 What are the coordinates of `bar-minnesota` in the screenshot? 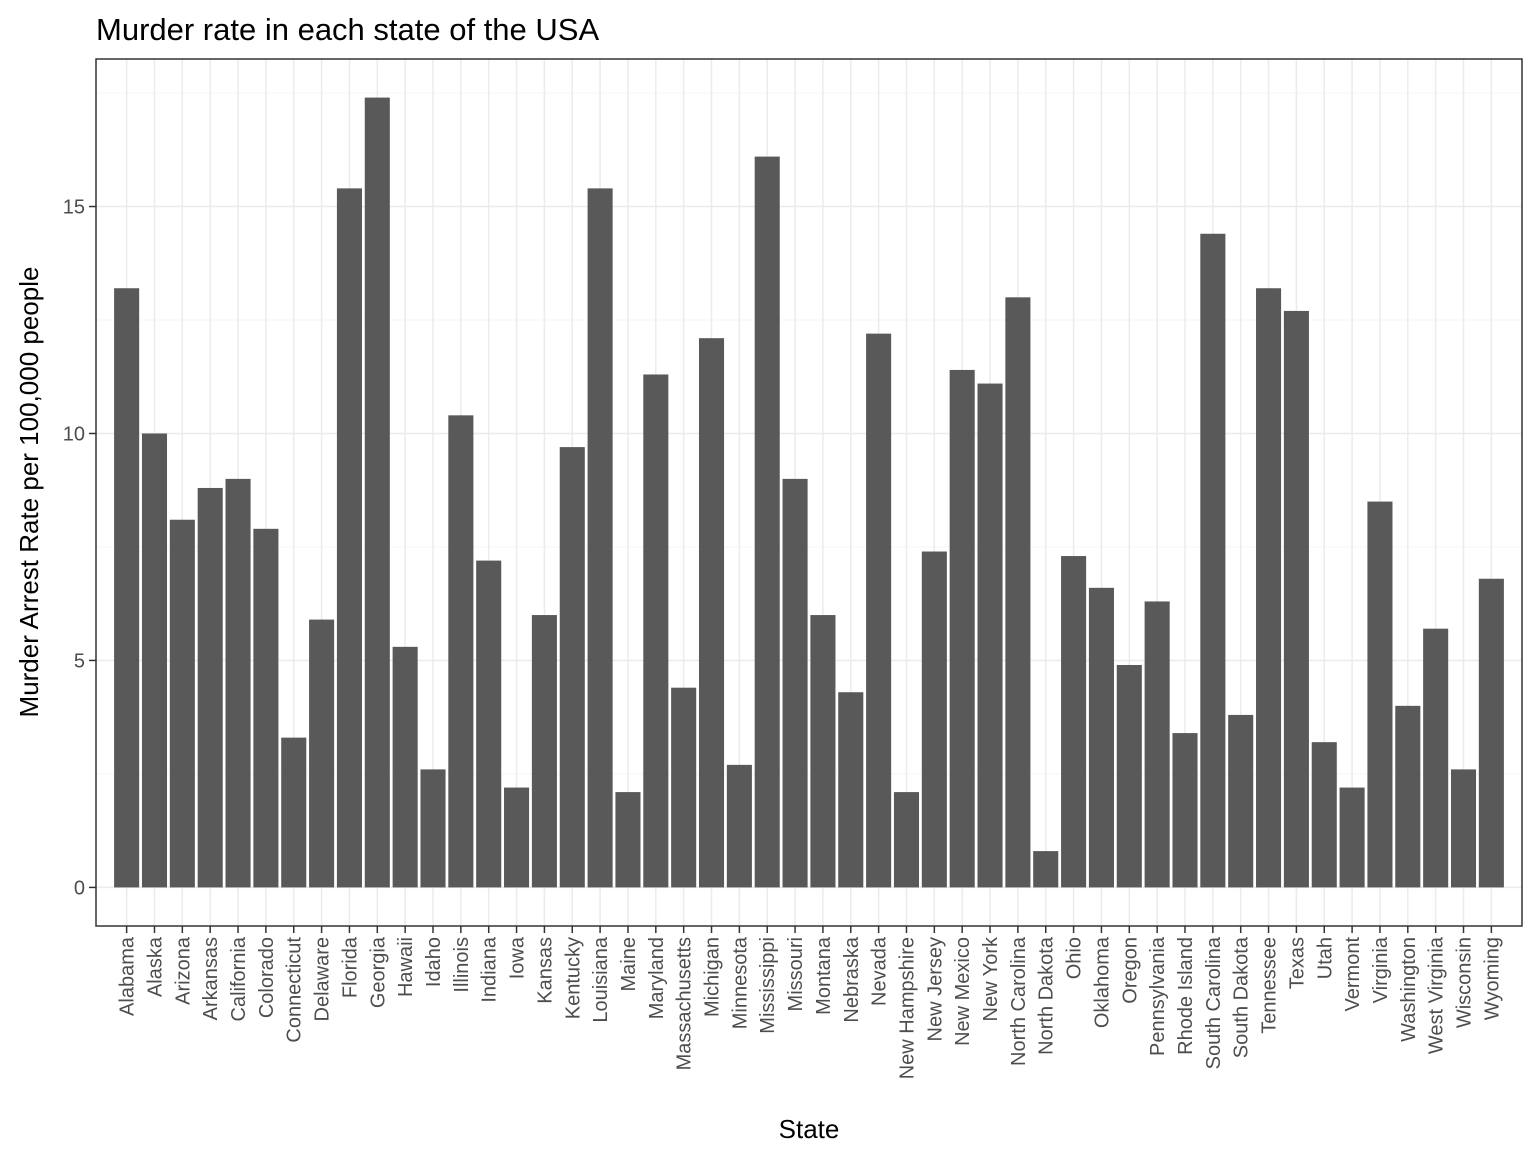 It's located at (739, 826).